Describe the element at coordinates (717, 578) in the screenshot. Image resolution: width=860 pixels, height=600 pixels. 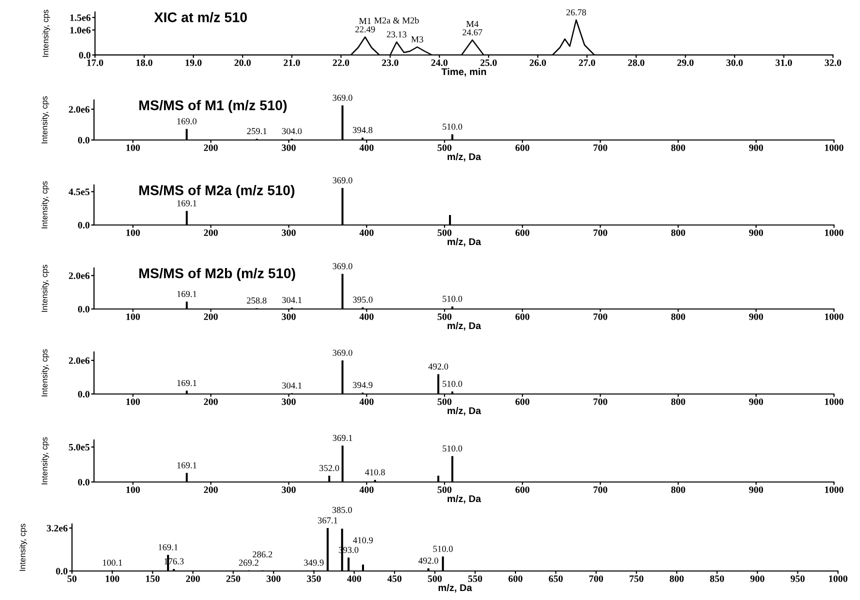
I see `x-tick-label: 850` at that location.